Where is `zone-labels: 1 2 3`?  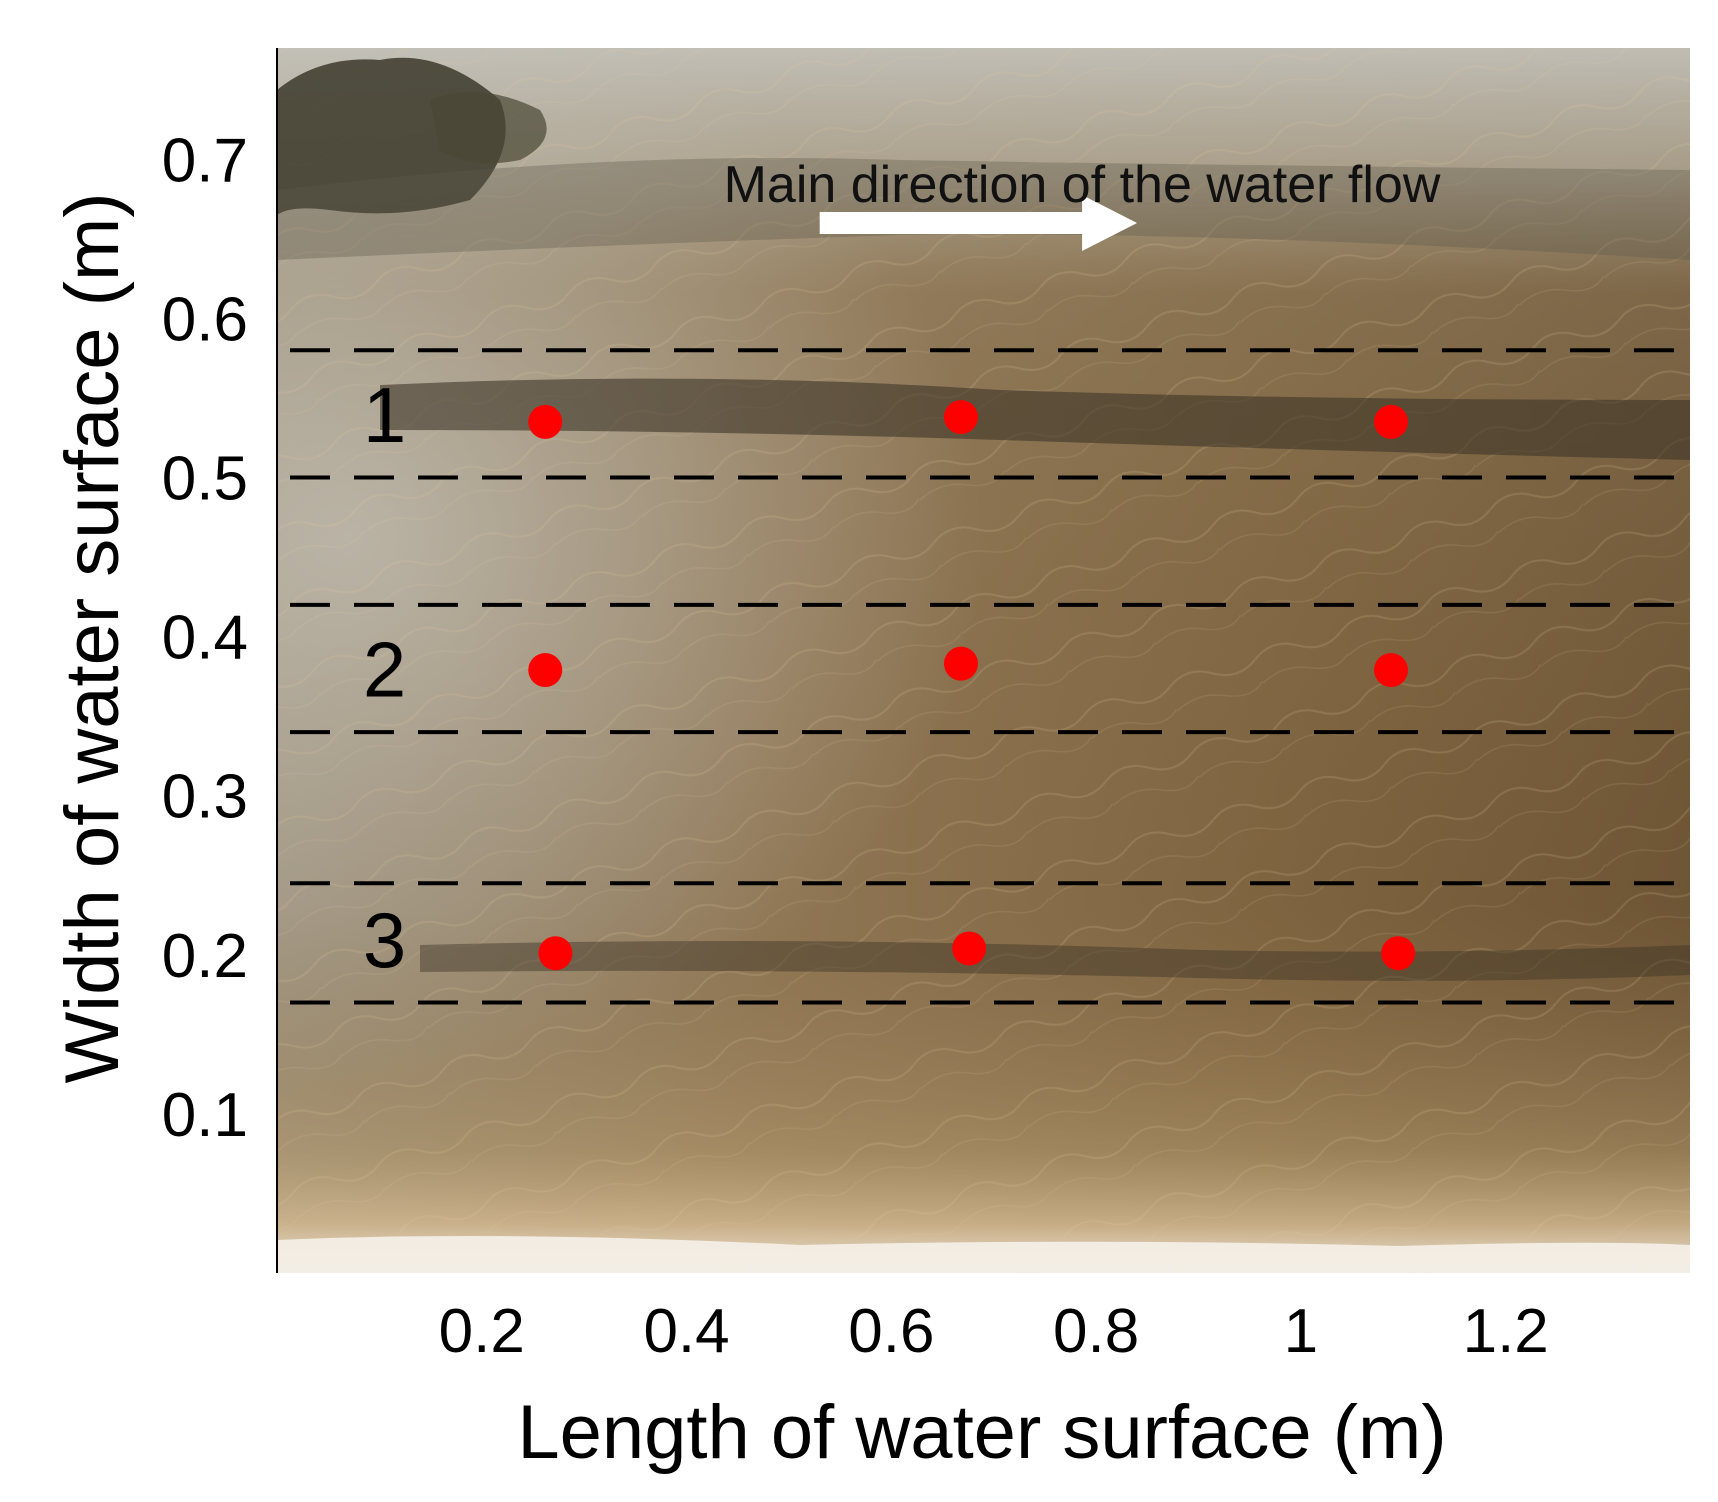 zone-labels: 1 2 3 is located at coordinates (384, 677).